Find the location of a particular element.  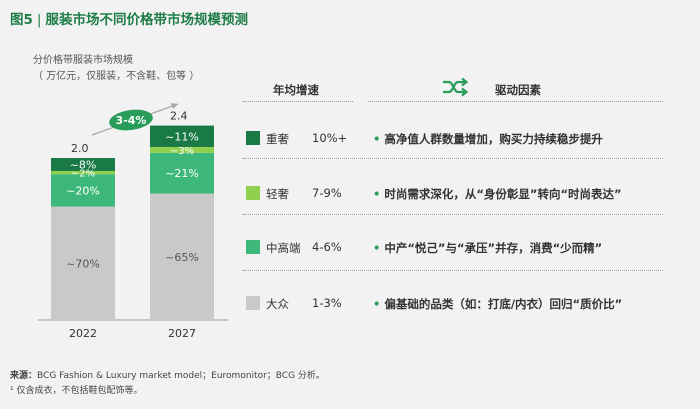

legend-swatch-lux is located at coordinates (253, 138).